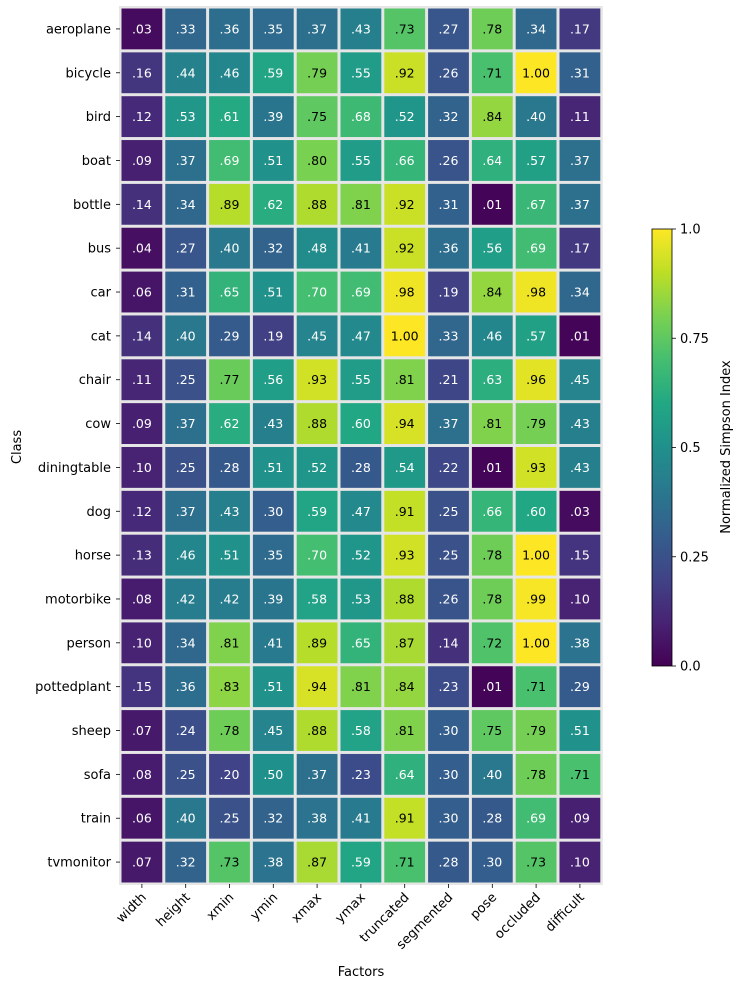 Image resolution: width=742 pixels, height=989 pixels. Describe the element at coordinates (449, 335) in the screenshot. I see `cell-value-label: .33` at that location.